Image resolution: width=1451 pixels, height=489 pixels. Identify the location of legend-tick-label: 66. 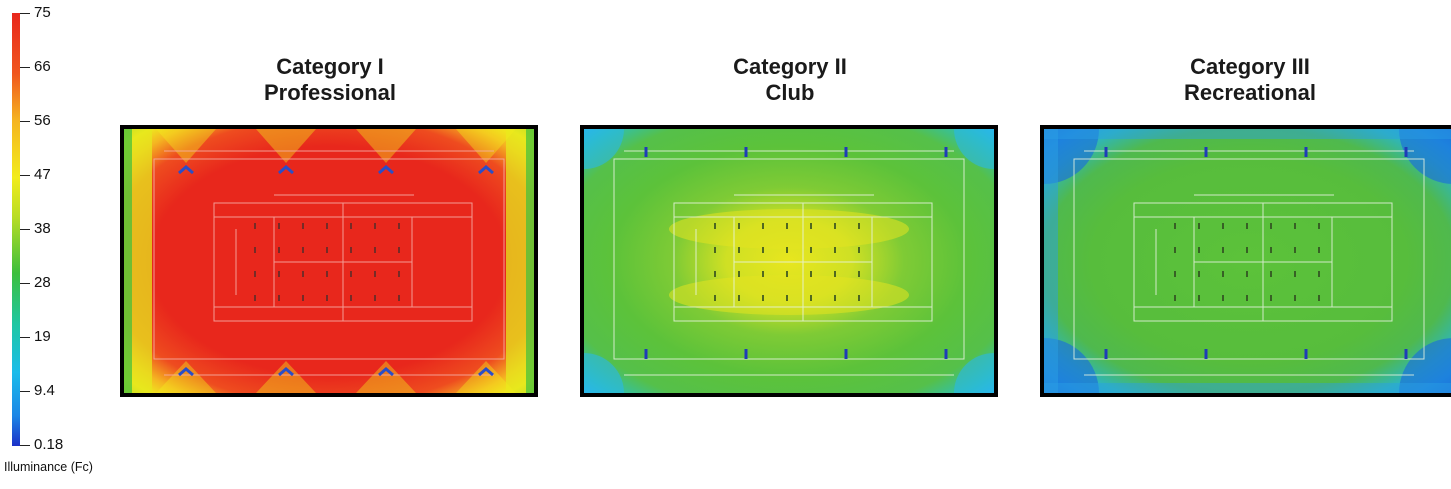
(42, 66).